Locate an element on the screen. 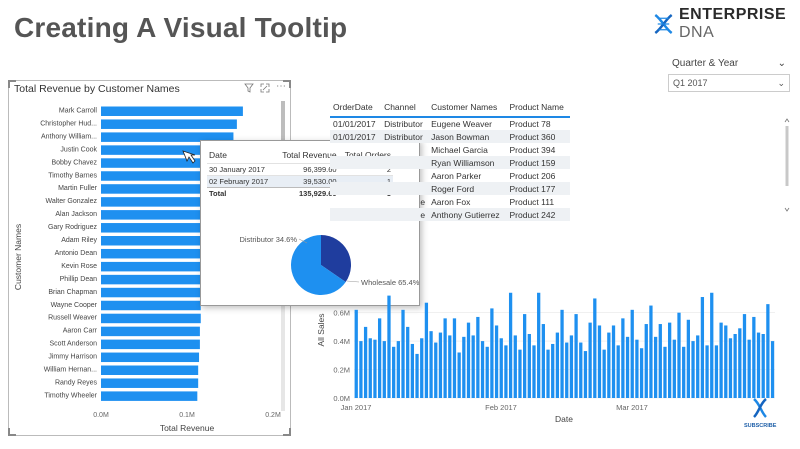 The image size is (800, 449). subscribe-badge: SUBSCRIBE is located at coordinates (760, 413).